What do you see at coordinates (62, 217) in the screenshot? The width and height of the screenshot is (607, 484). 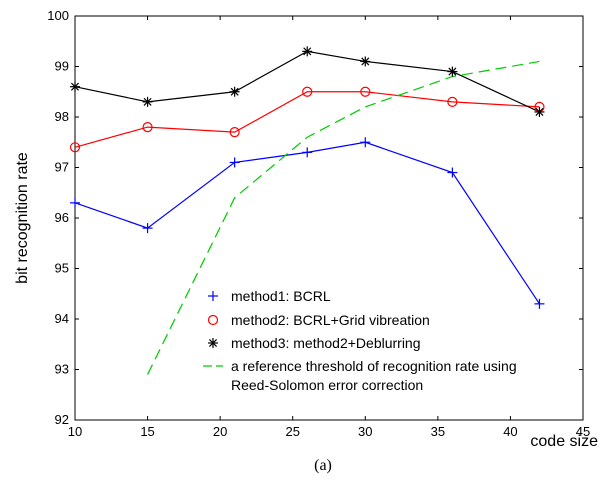 I see `y-tick-label: 96` at bounding box center [62, 217].